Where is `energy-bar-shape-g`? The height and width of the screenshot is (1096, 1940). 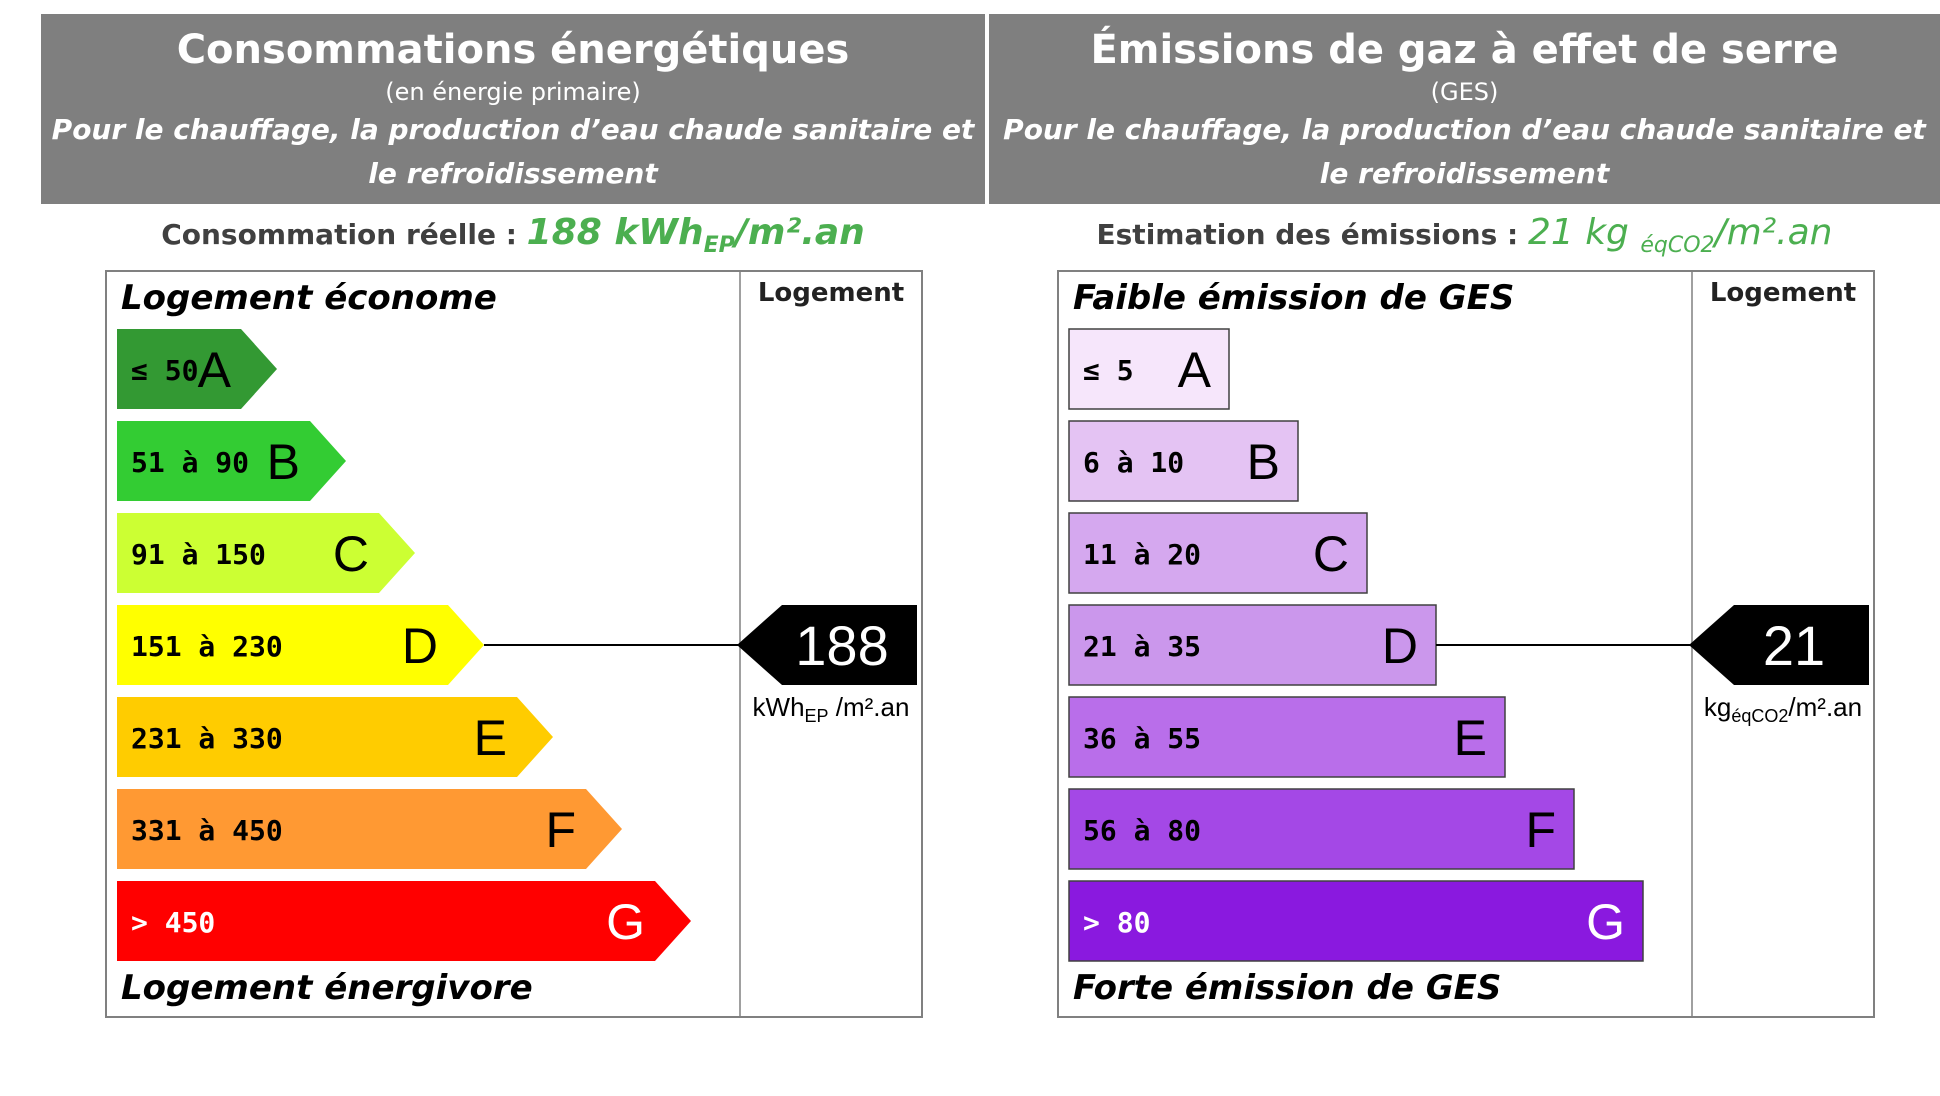 energy-bar-shape-g is located at coordinates (404, 921).